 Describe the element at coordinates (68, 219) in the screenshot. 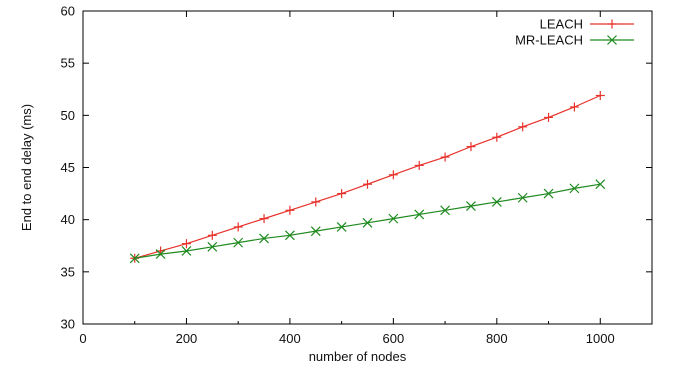

I see `y-tick-label: 40` at that location.